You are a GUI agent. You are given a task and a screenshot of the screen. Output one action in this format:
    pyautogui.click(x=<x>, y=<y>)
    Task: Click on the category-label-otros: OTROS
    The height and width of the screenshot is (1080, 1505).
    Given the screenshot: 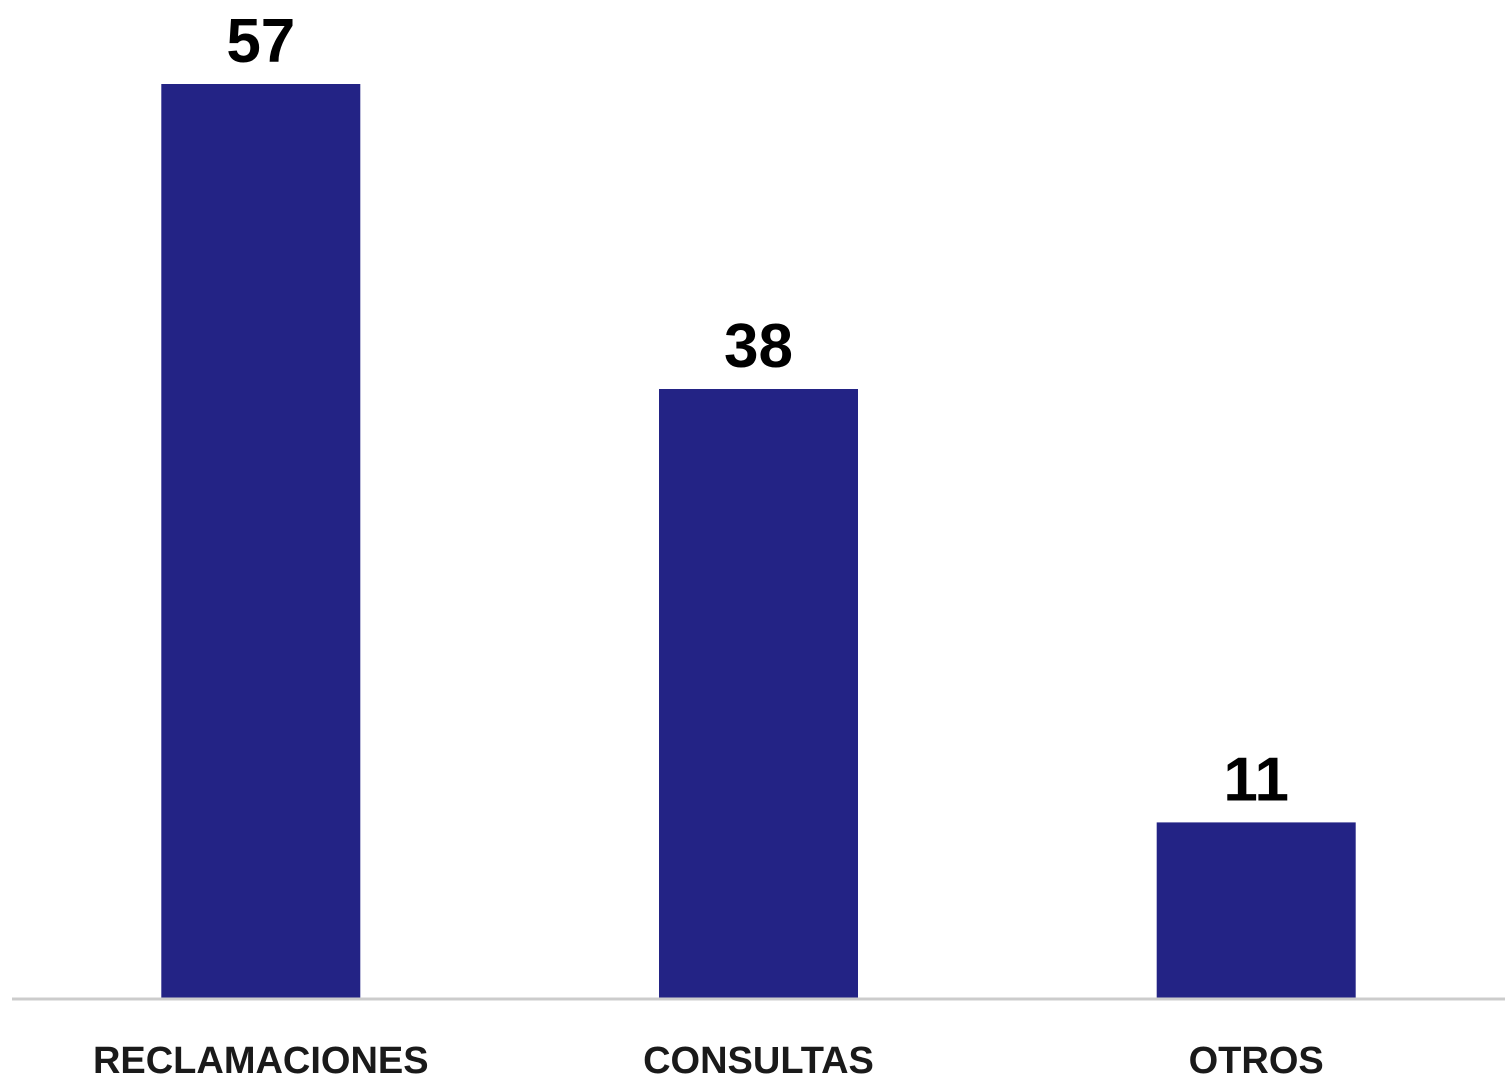 What is the action you would take?
    pyautogui.click(x=1256, y=1060)
    